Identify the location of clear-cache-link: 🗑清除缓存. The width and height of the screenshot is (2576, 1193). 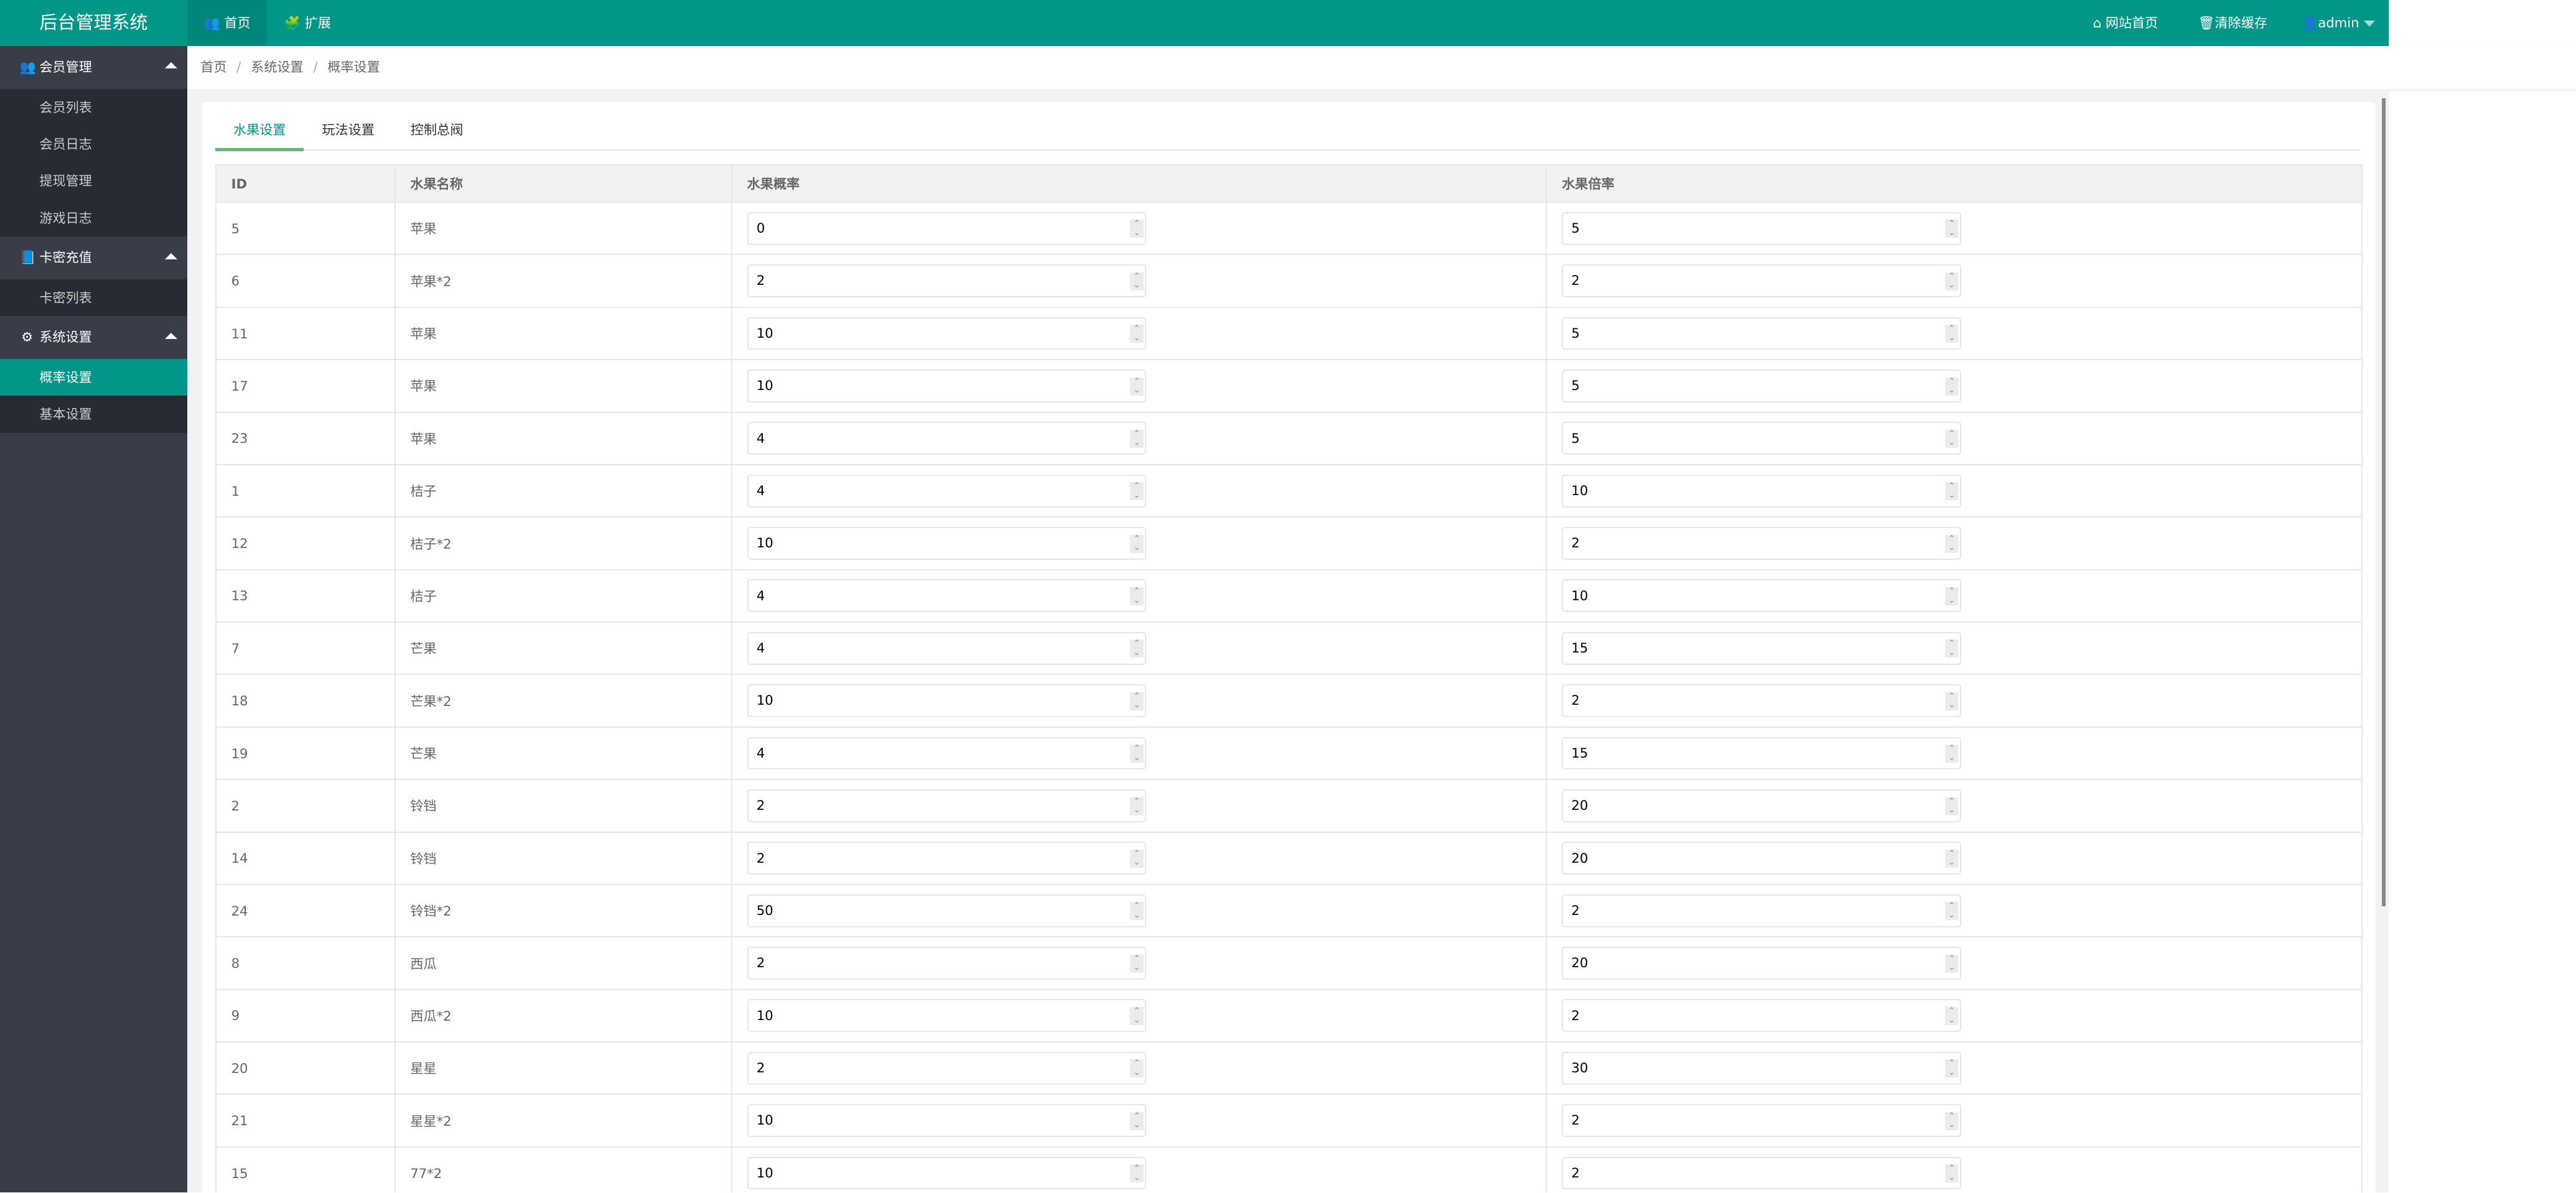
(2233, 23).